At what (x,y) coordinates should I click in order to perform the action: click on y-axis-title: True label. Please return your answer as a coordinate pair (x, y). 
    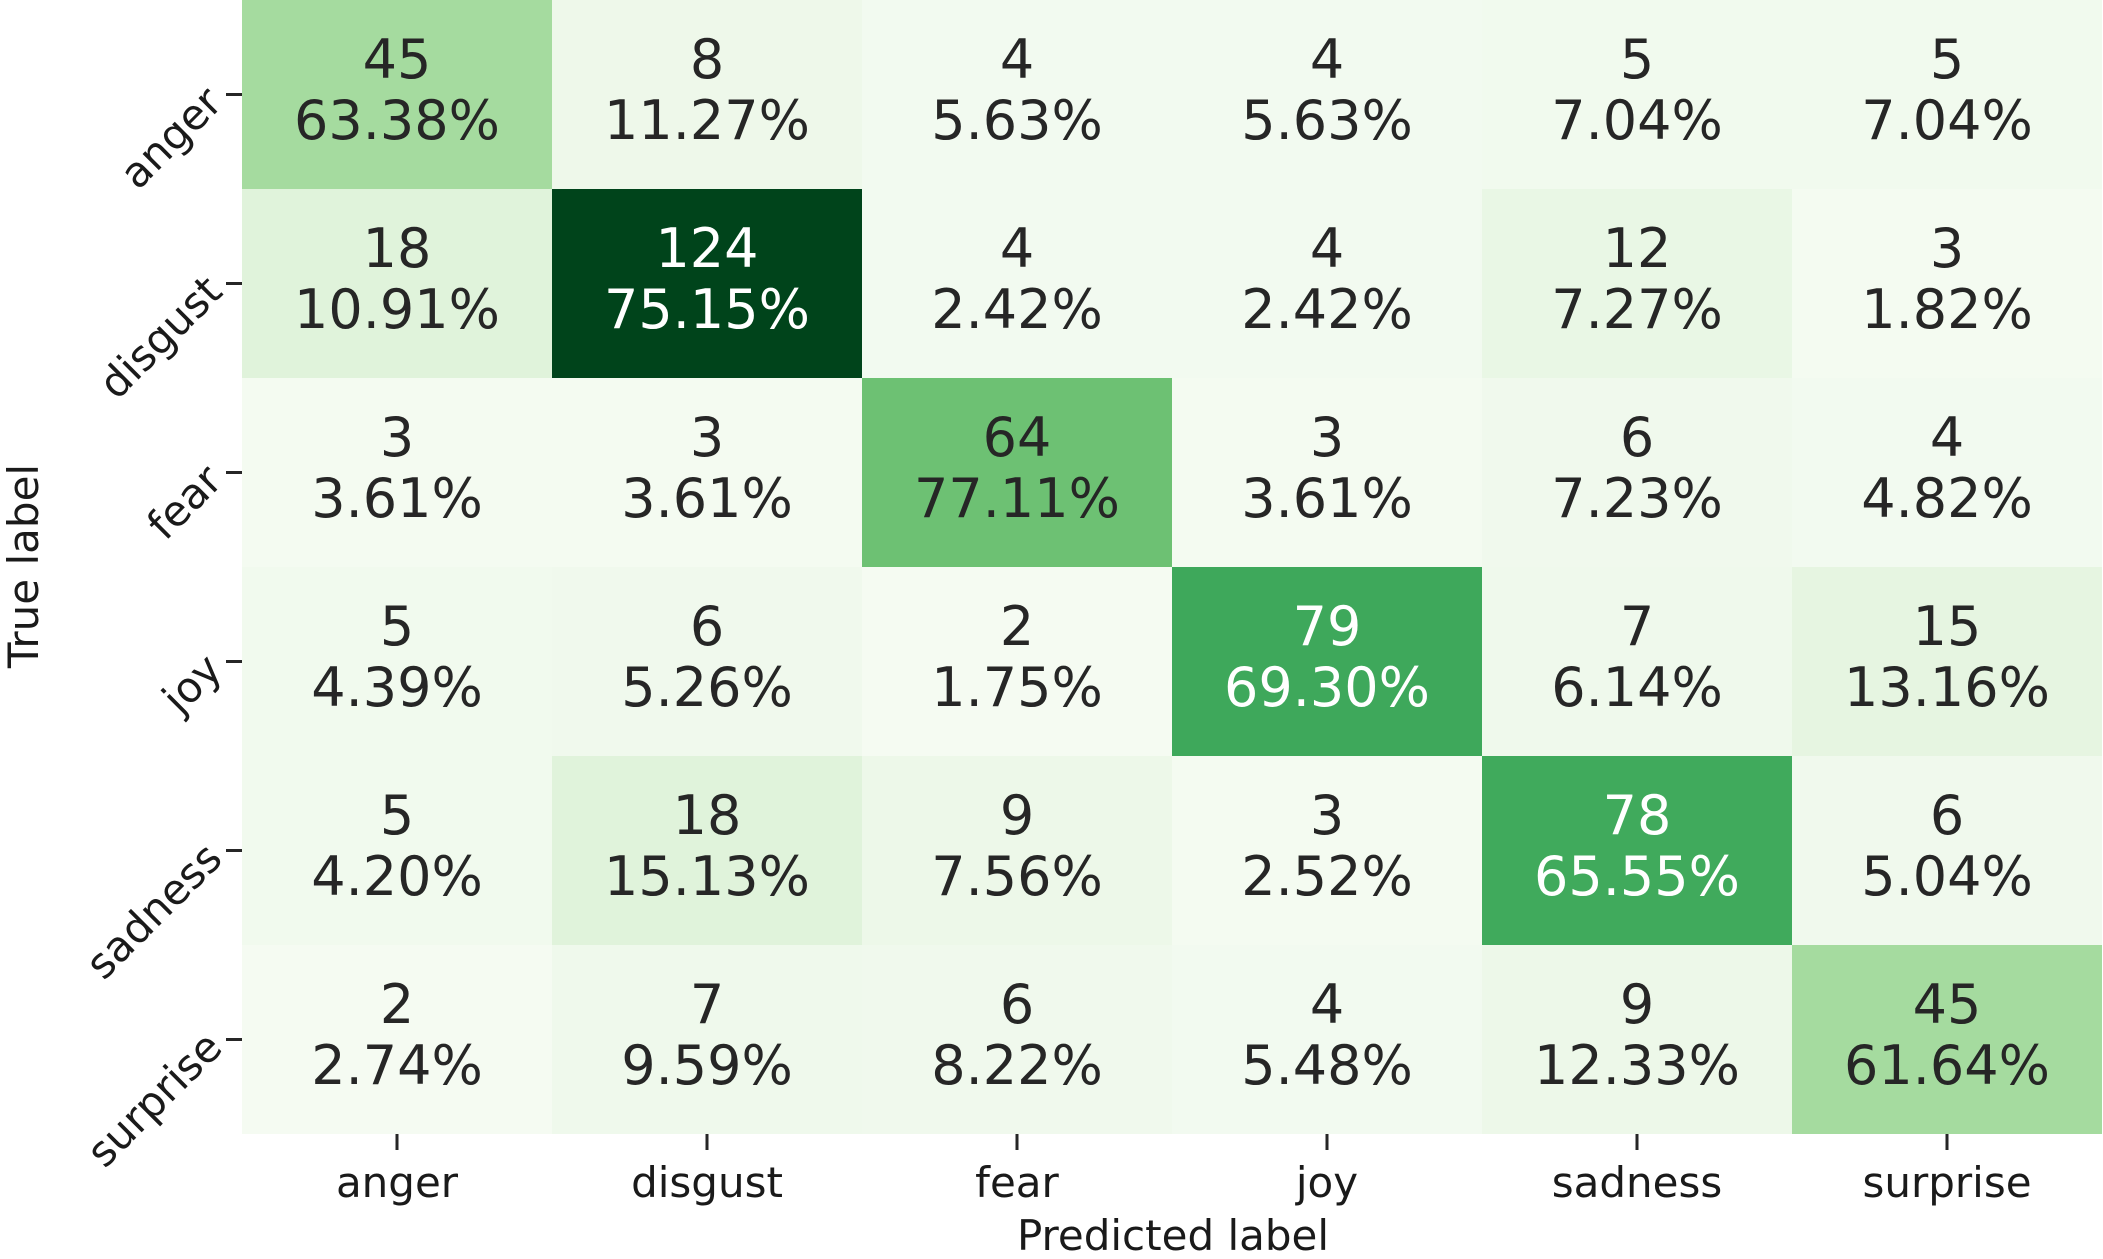
    Looking at the image, I should click on (24, 566).